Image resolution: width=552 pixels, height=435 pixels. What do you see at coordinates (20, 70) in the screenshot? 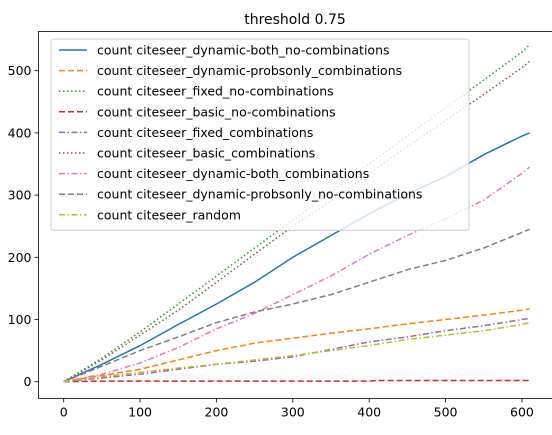
I see `y-tick-label: 500` at bounding box center [20, 70].